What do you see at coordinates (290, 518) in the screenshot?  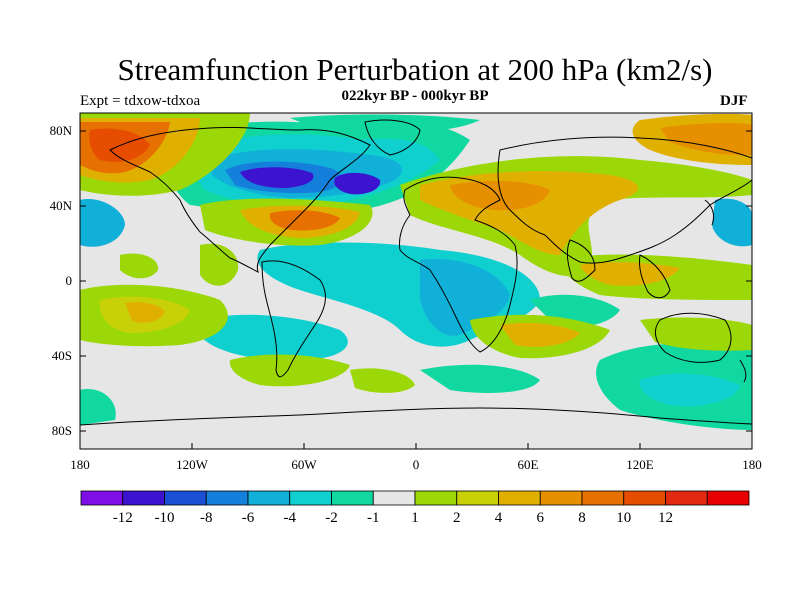 I see `colorbar-label: -4` at bounding box center [290, 518].